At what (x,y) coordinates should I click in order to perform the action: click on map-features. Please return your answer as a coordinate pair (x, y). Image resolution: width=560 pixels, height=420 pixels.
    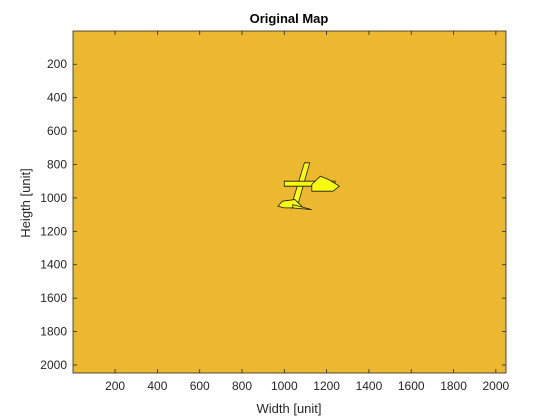
    Looking at the image, I should click on (308, 186).